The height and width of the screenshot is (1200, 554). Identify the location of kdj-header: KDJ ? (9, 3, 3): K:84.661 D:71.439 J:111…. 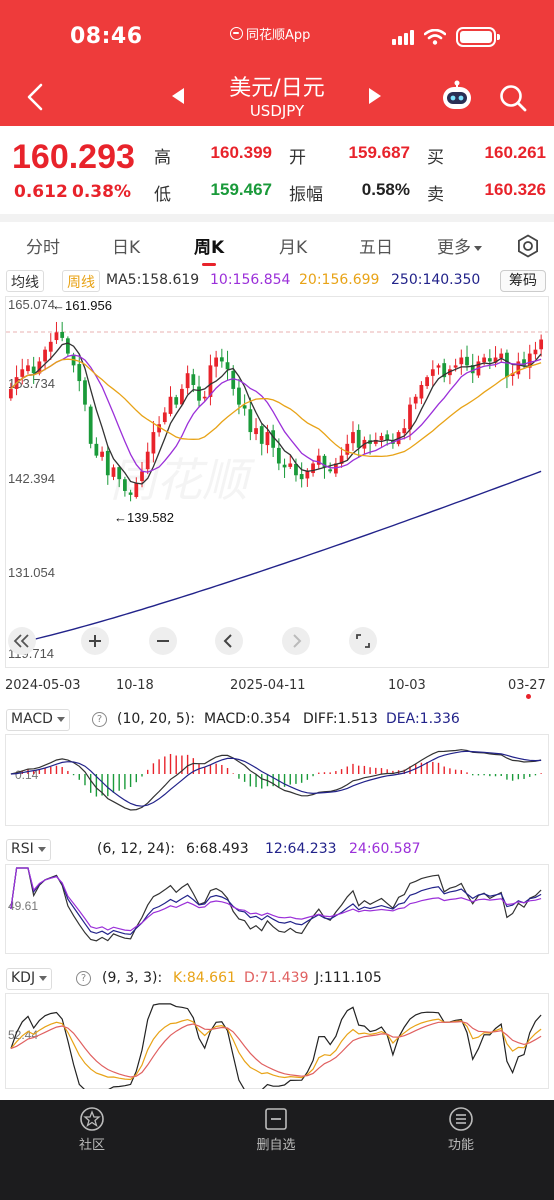
(277, 979).